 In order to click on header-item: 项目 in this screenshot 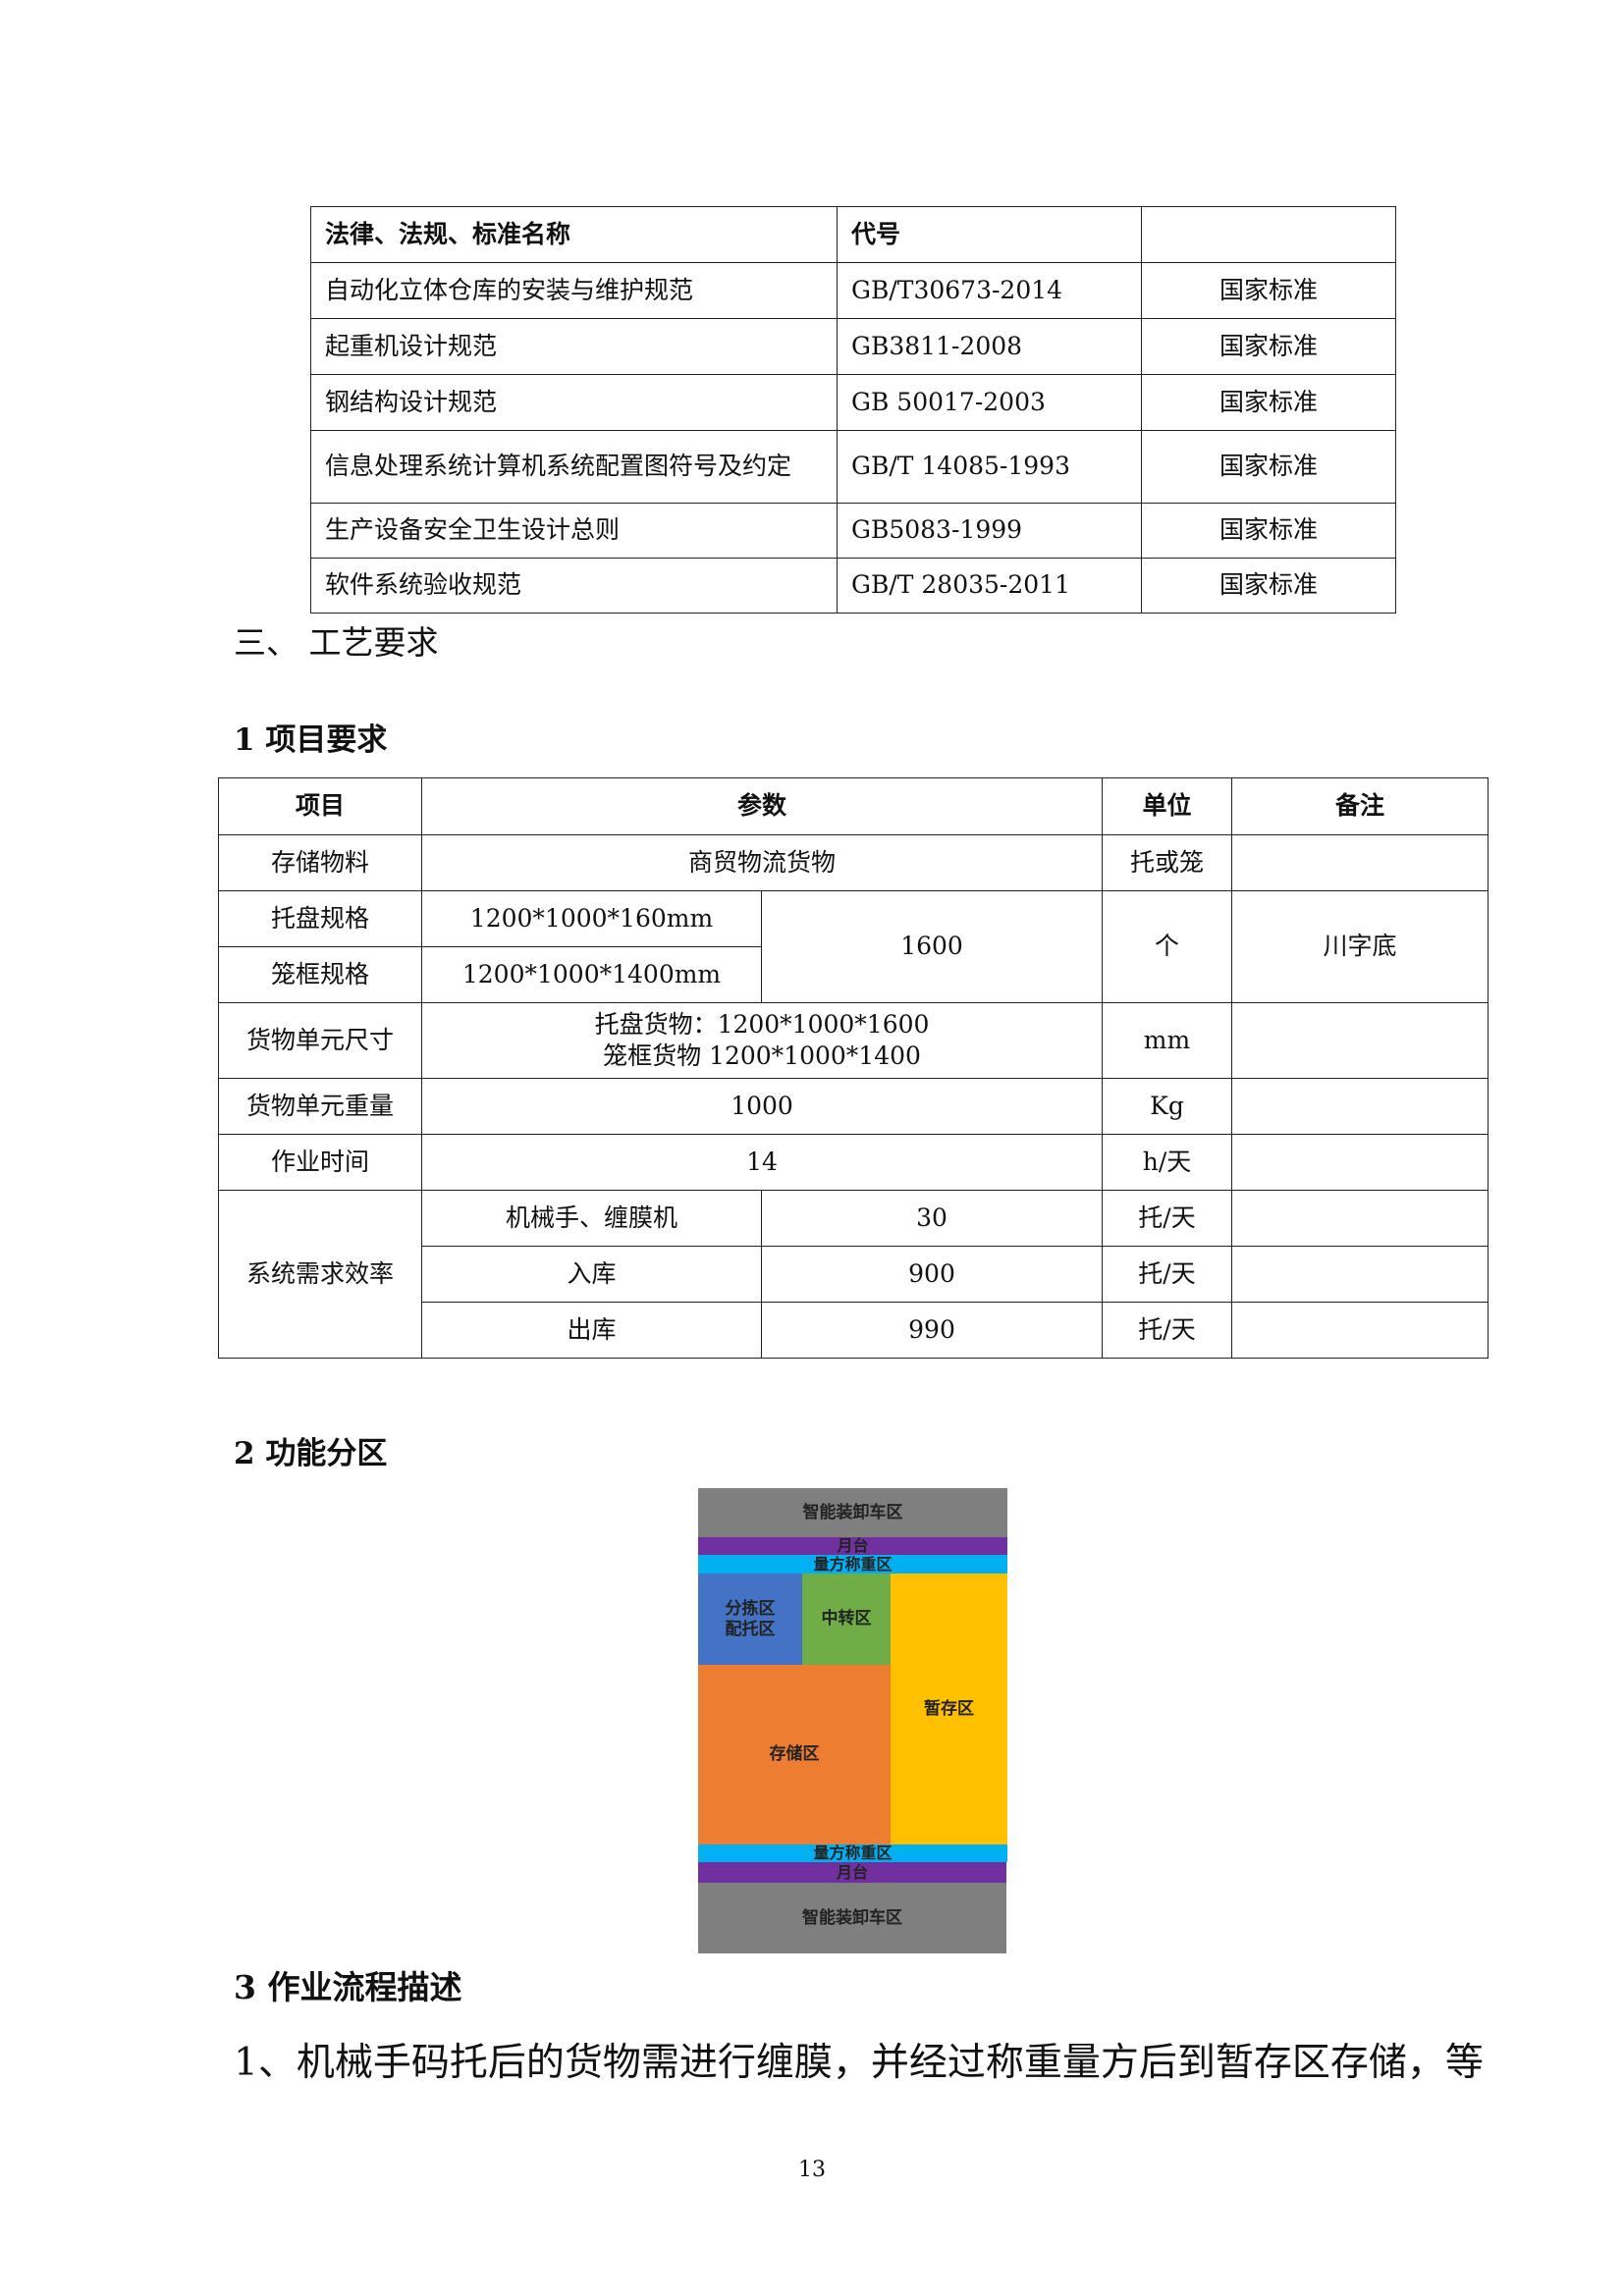, I will do `click(320, 806)`.